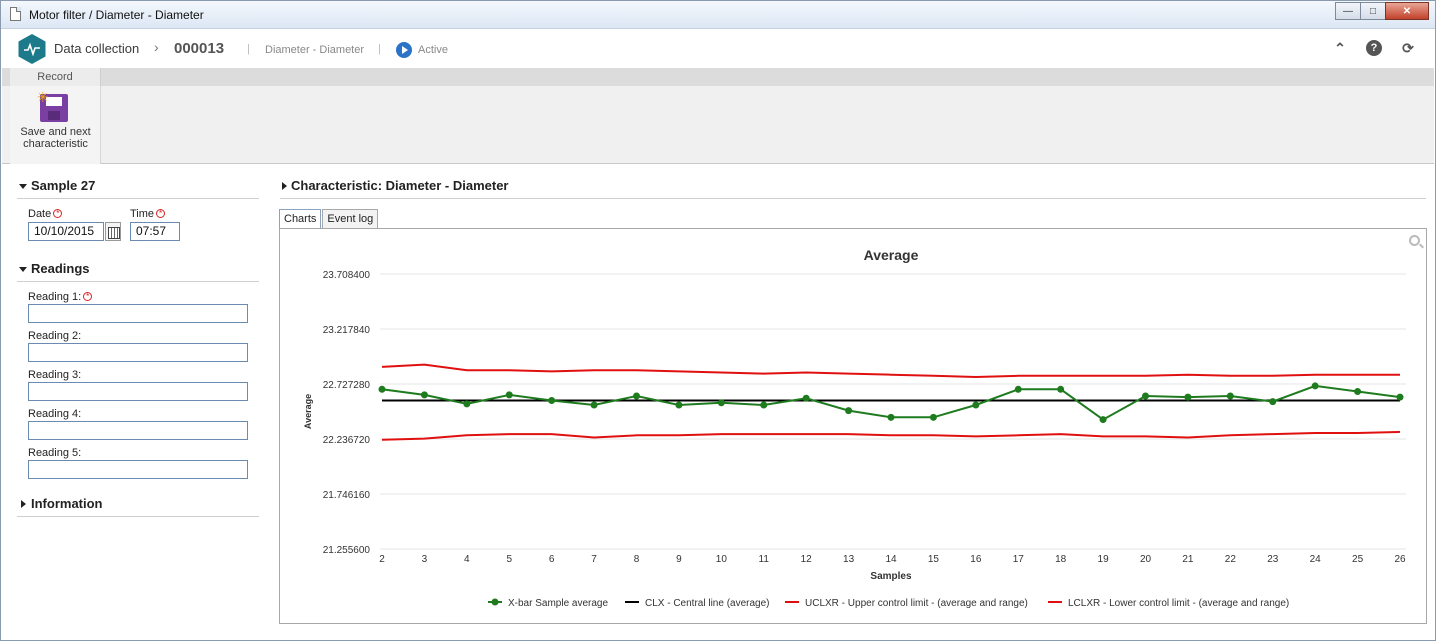  What do you see at coordinates (55, 144) in the screenshot?
I see `save-label-line2: characteristic` at bounding box center [55, 144].